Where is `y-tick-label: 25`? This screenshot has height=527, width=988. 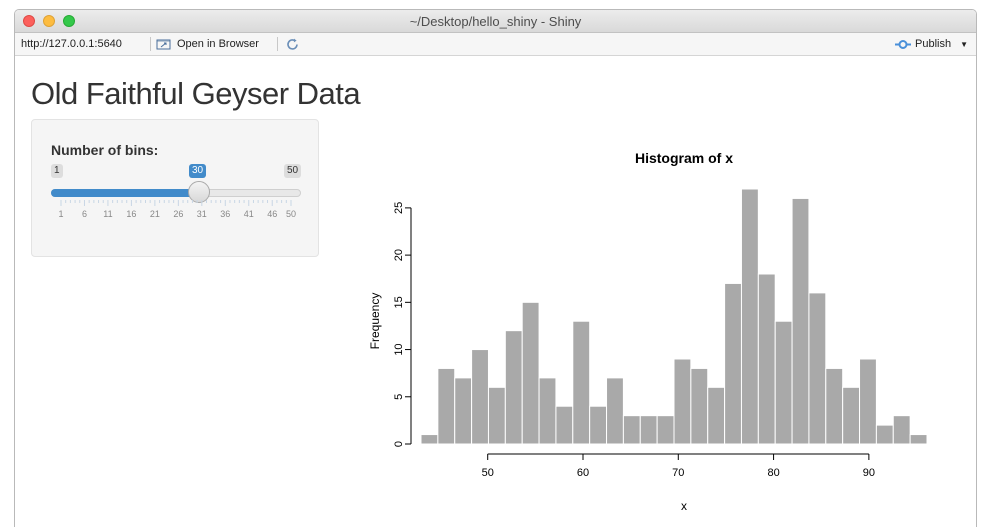 y-tick-label: 25 is located at coordinates (399, 208).